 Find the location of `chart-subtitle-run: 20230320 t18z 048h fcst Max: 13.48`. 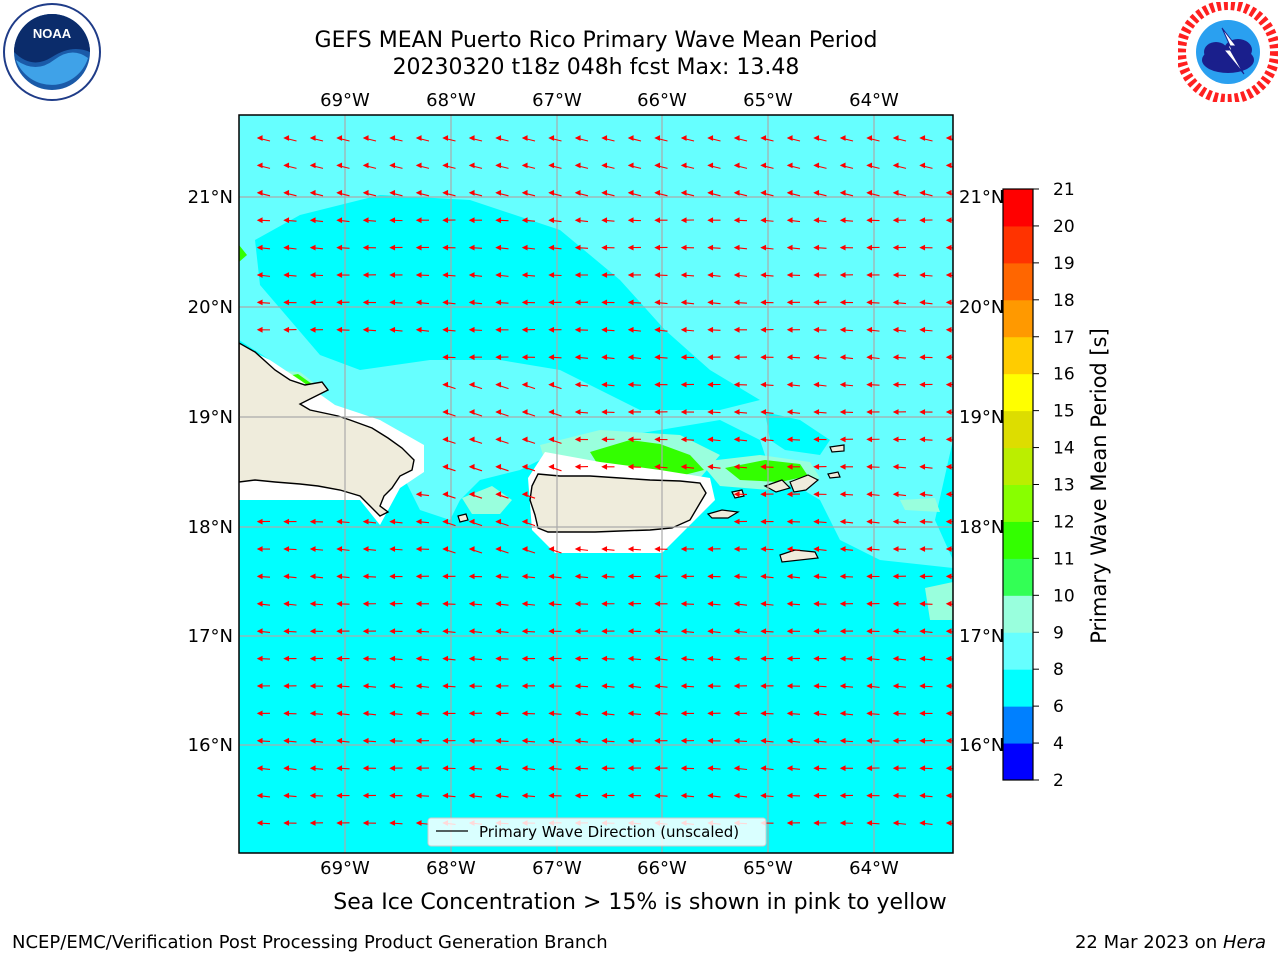

chart-subtitle-run: 20230320 t18z 048h fcst Max: 13.48 is located at coordinates (596, 67).